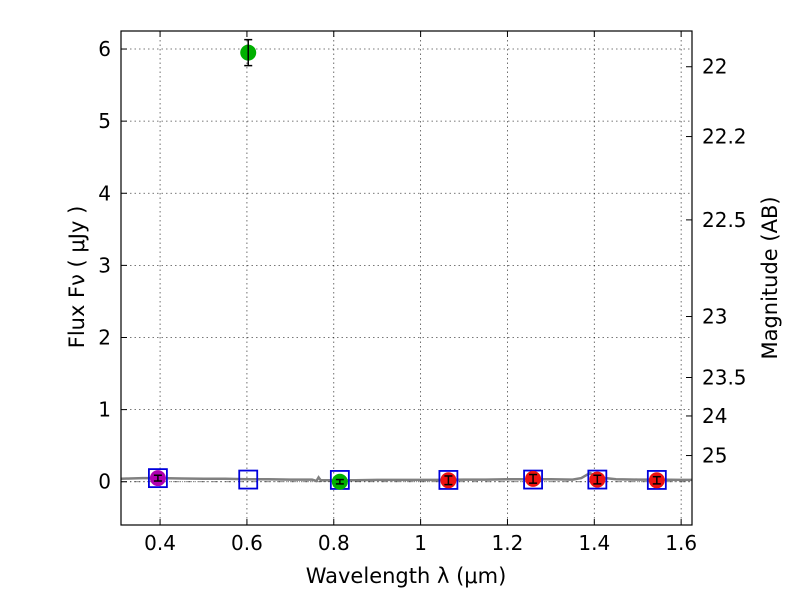  Describe the element at coordinates (724, 137) in the screenshot. I see `magnitude-tick-label: 22.2` at that location.